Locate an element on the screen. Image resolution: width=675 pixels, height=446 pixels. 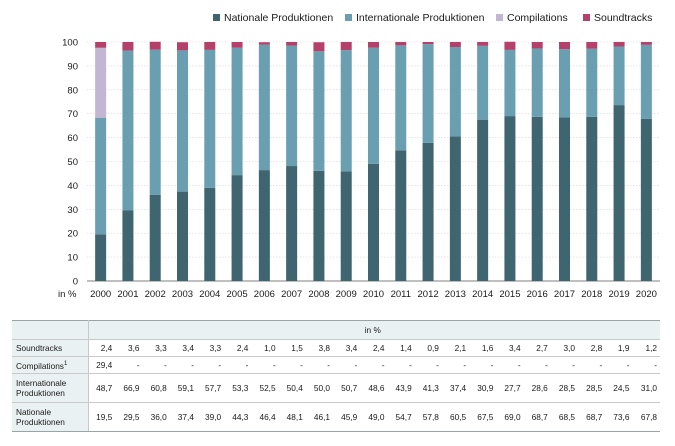
table-cell: 27,7 is located at coordinates (510, 388).